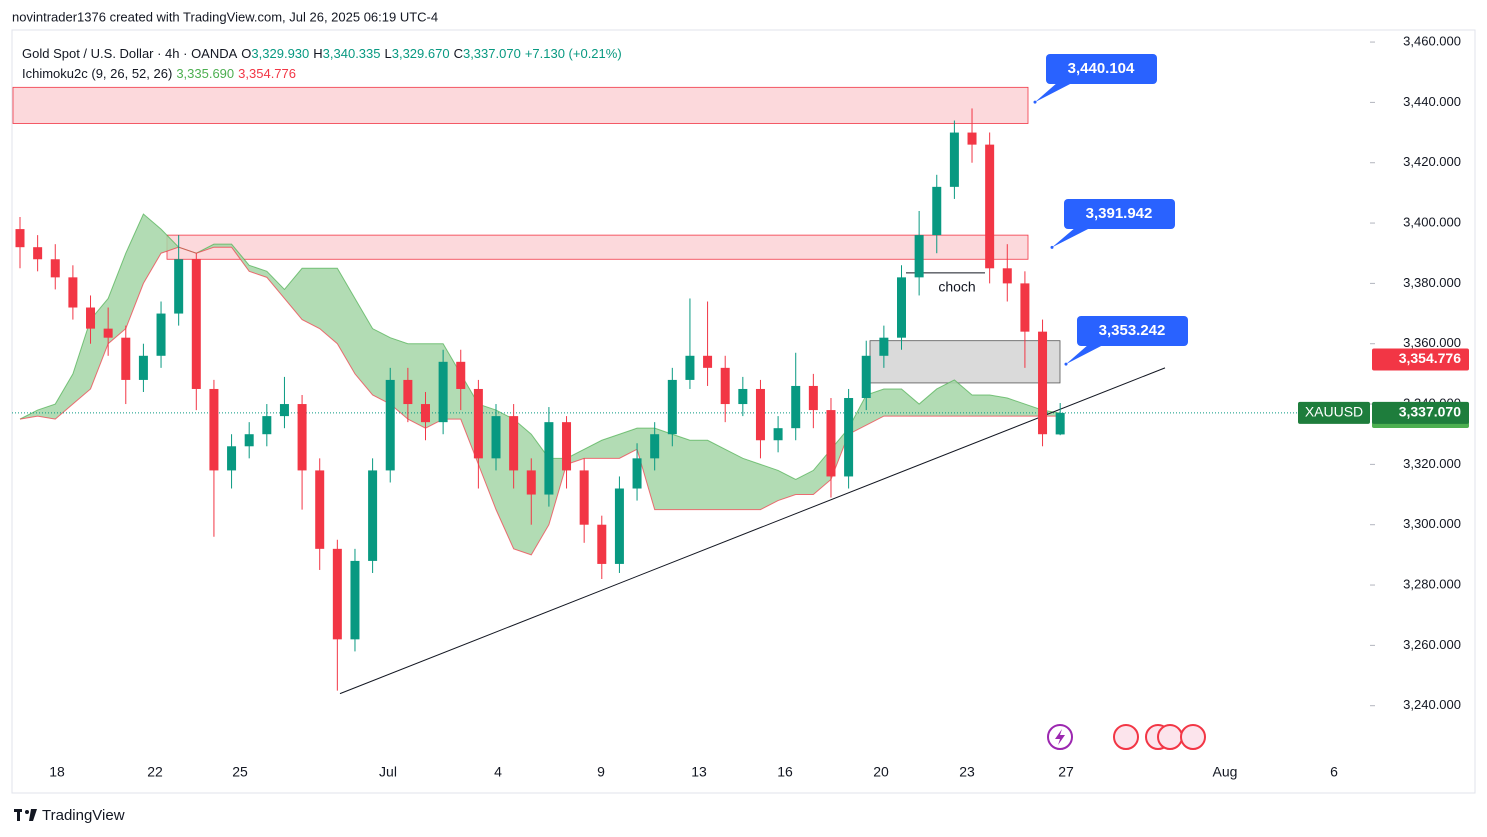  What do you see at coordinates (573, 53) in the screenshot?
I see `change: +7.130 (+0.21%)` at bounding box center [573, 53].